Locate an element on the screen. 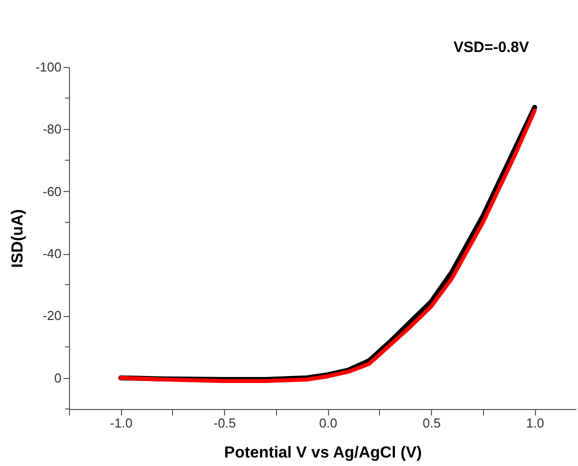 The height and width of the screenshot is (466, 578). y-tick-label: 0 is located at coordinates (58, 378).